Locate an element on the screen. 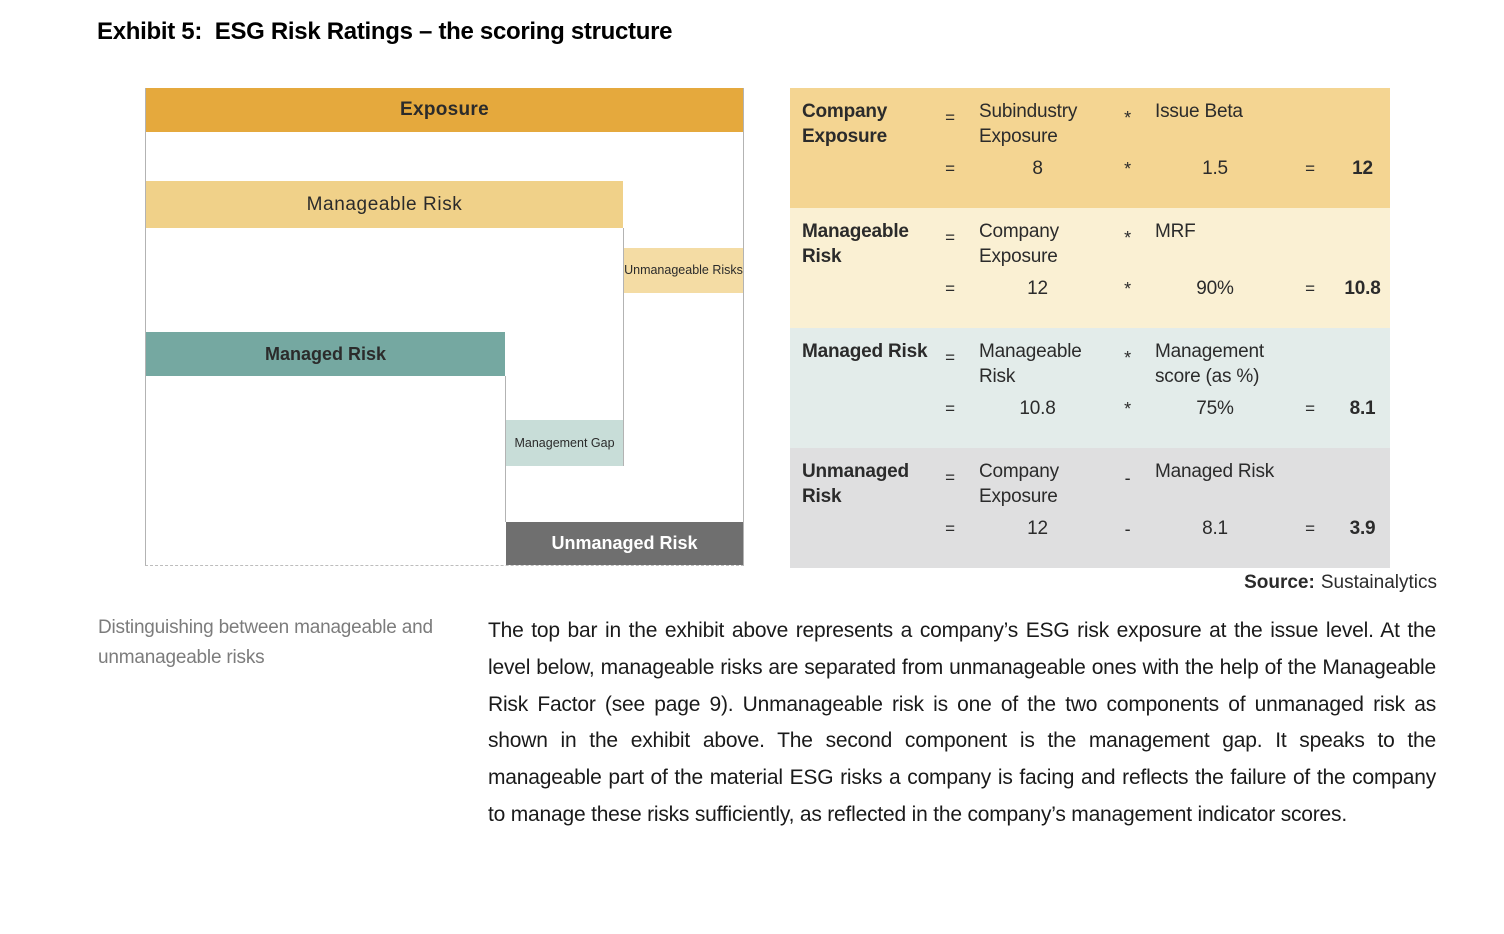 This screenshot has width=1504, height=934. value-2: 75% is located at coordinates (1215, 408).